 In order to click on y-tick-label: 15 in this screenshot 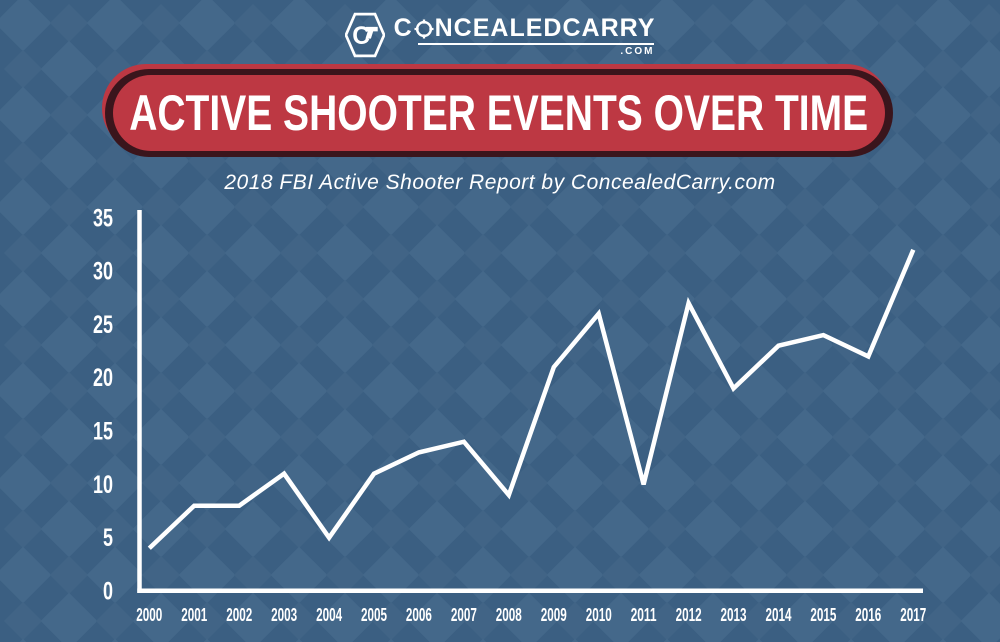, I will do `click(103, 432)`.